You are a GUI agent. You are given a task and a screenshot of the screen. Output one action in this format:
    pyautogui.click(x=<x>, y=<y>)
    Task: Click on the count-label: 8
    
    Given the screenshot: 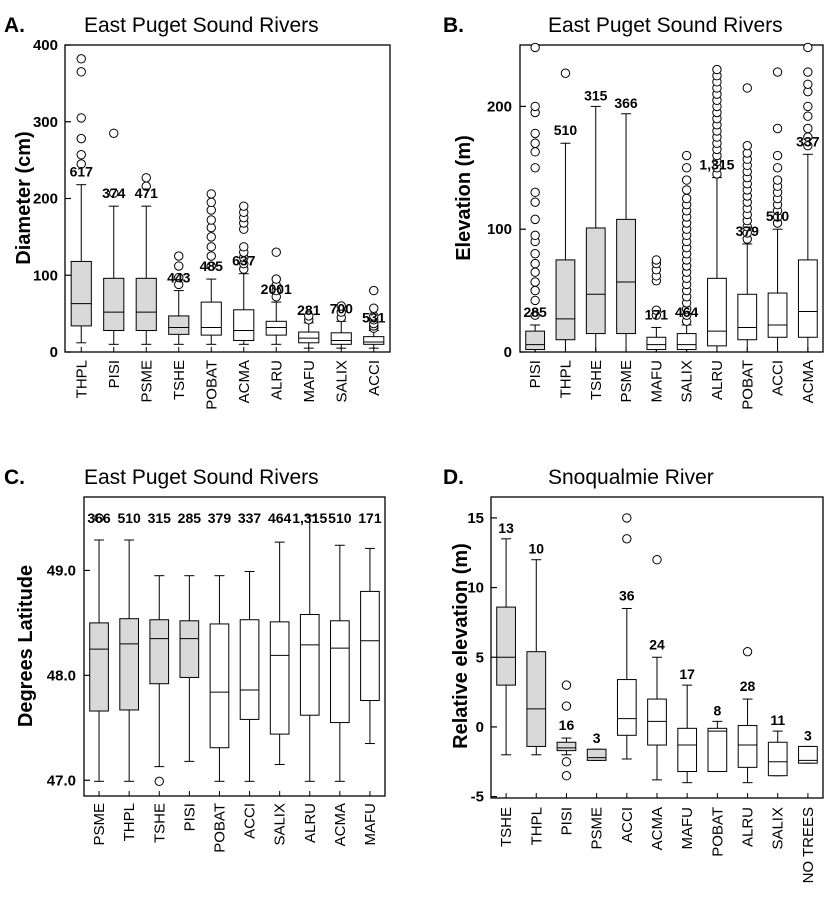 What is the action you would take?
    pyautogui.click(x=717, y=710)
    